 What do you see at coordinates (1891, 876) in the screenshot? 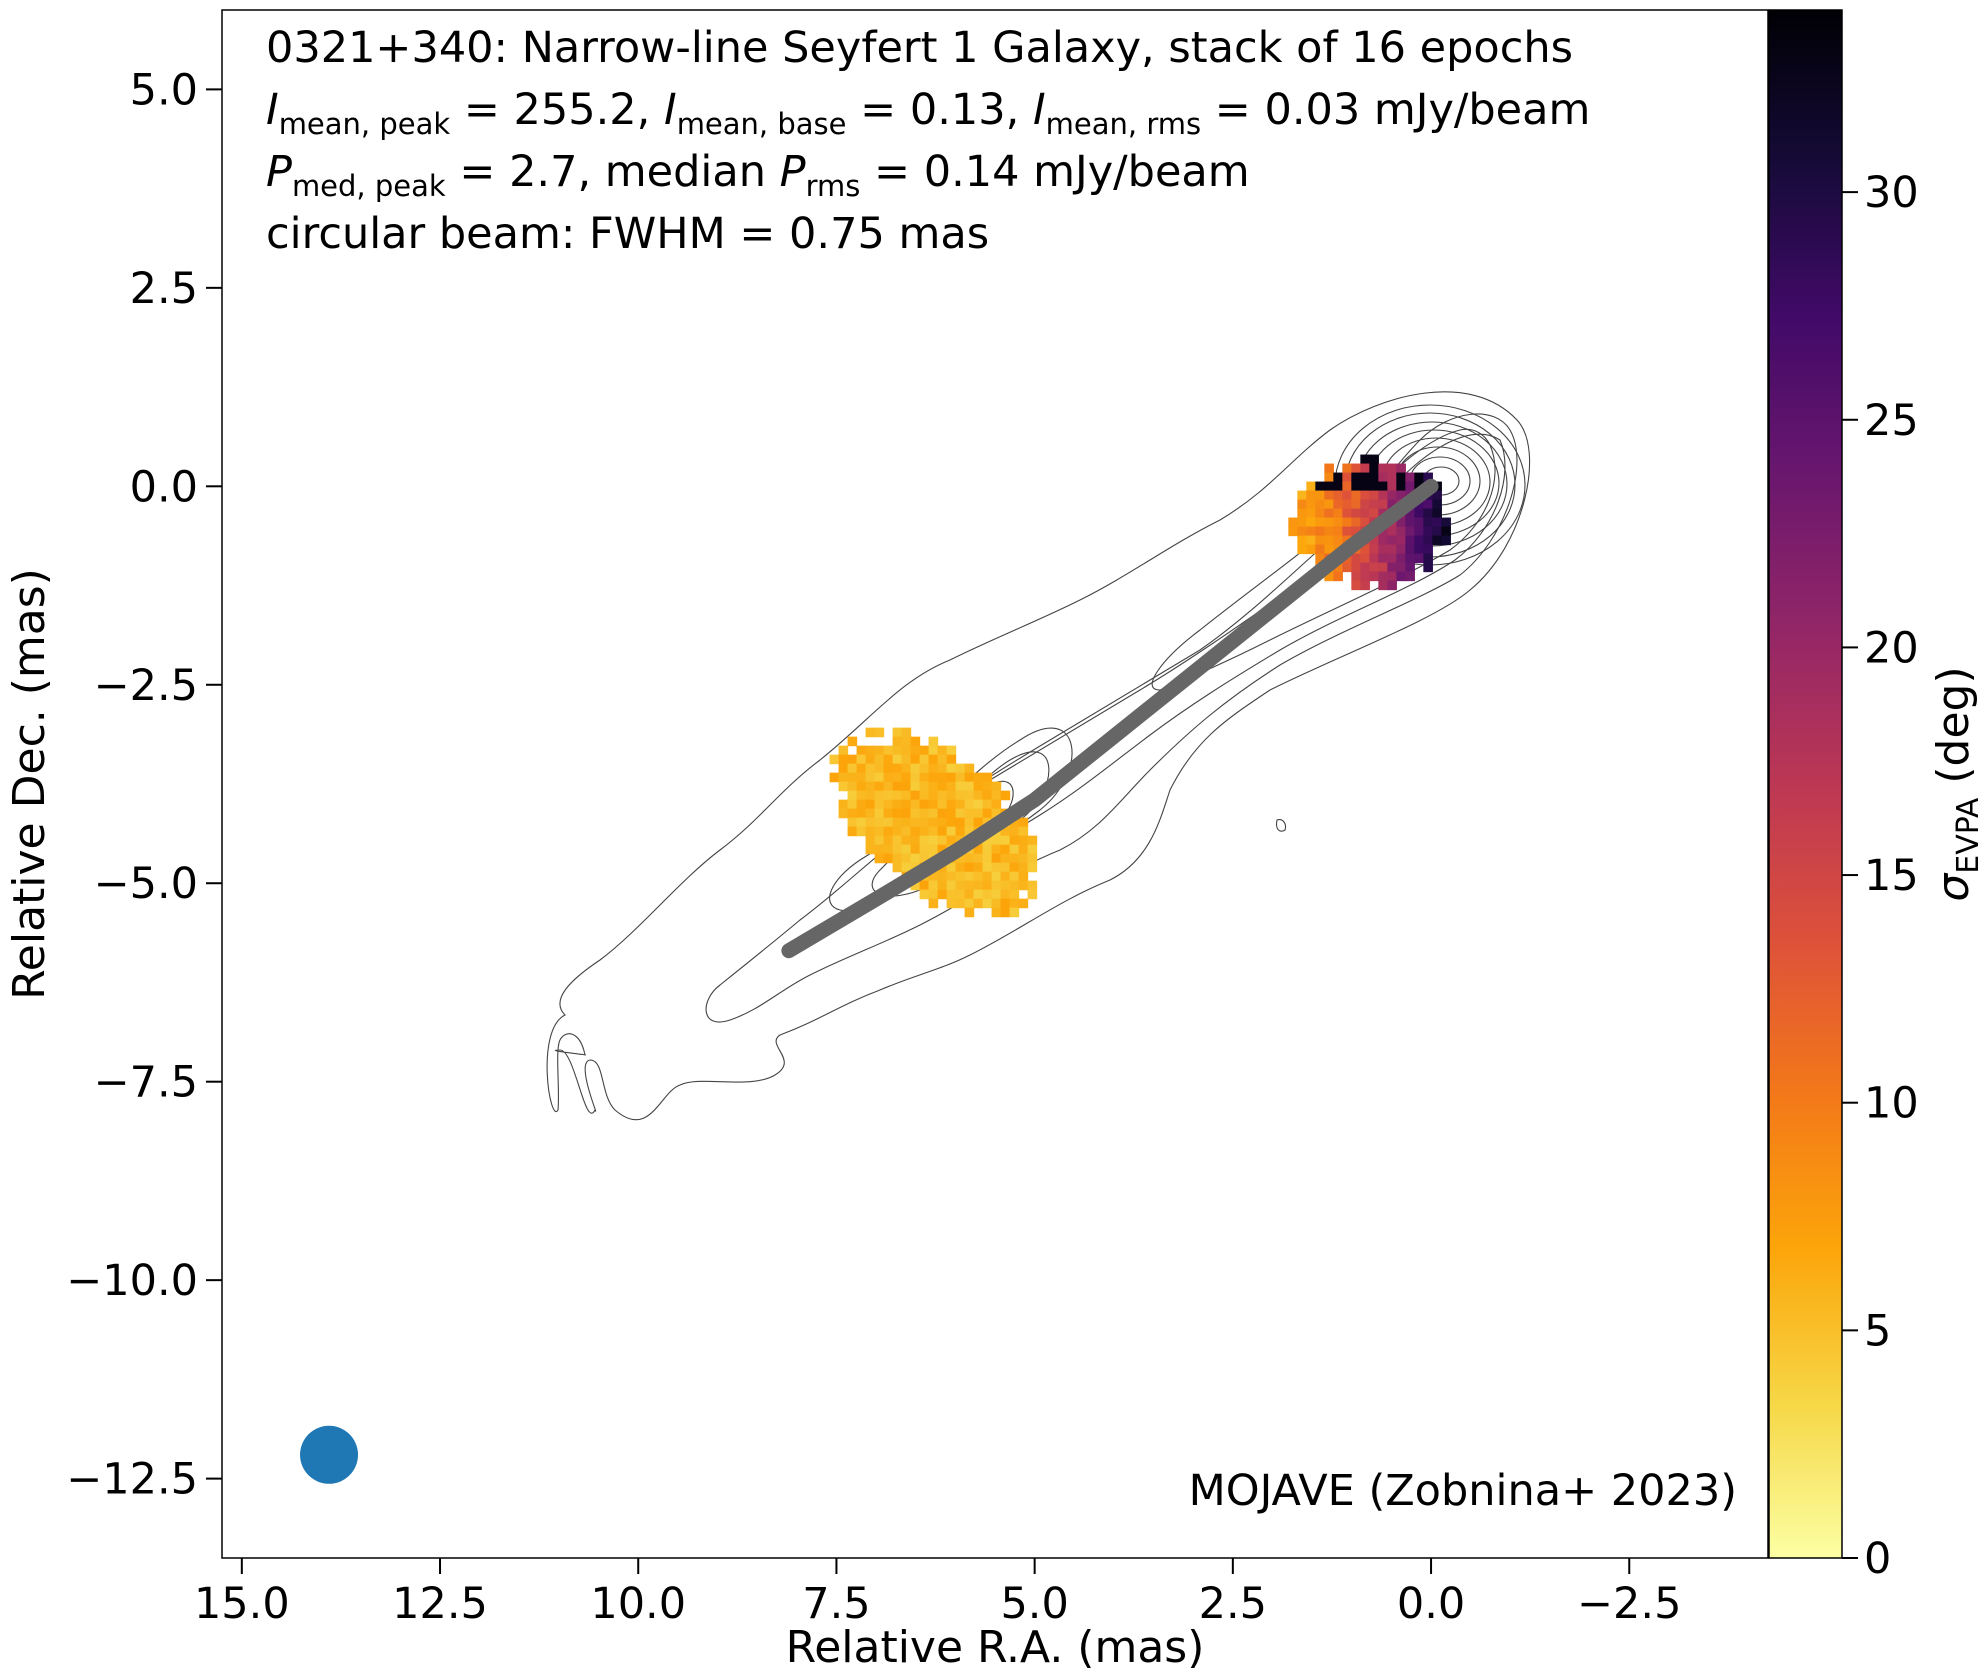
I see `colorbar-tick-label: 15` at bounding box center [1891, 876].